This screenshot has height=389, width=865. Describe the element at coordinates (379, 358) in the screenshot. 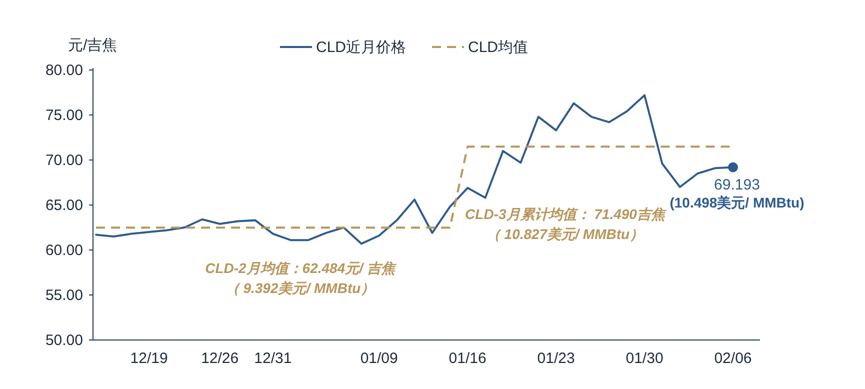

I see `x-tick-label: 01/09` at that location.